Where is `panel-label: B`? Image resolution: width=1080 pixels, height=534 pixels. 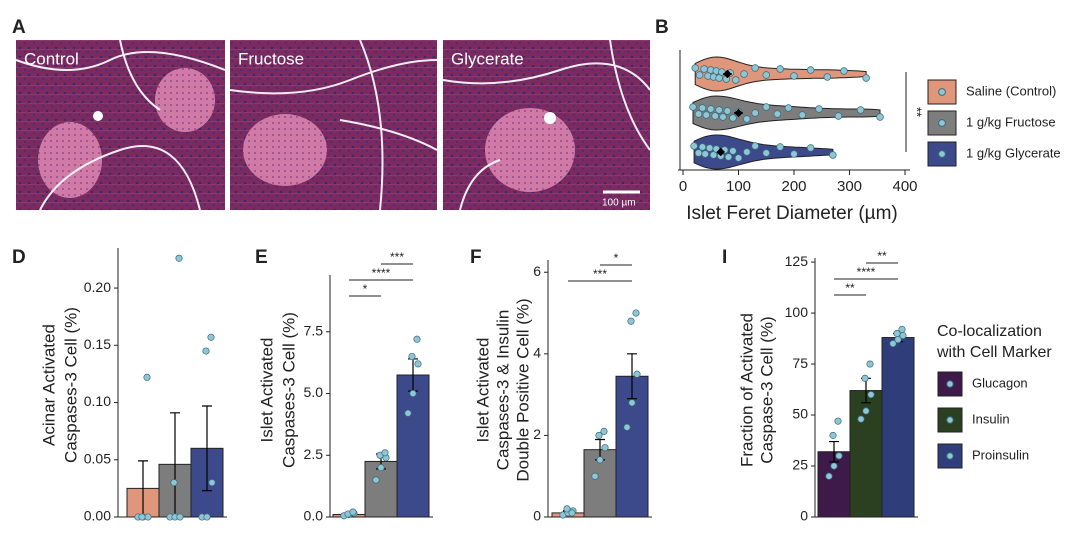
panel-label: B is located at coordinates (662, 27).